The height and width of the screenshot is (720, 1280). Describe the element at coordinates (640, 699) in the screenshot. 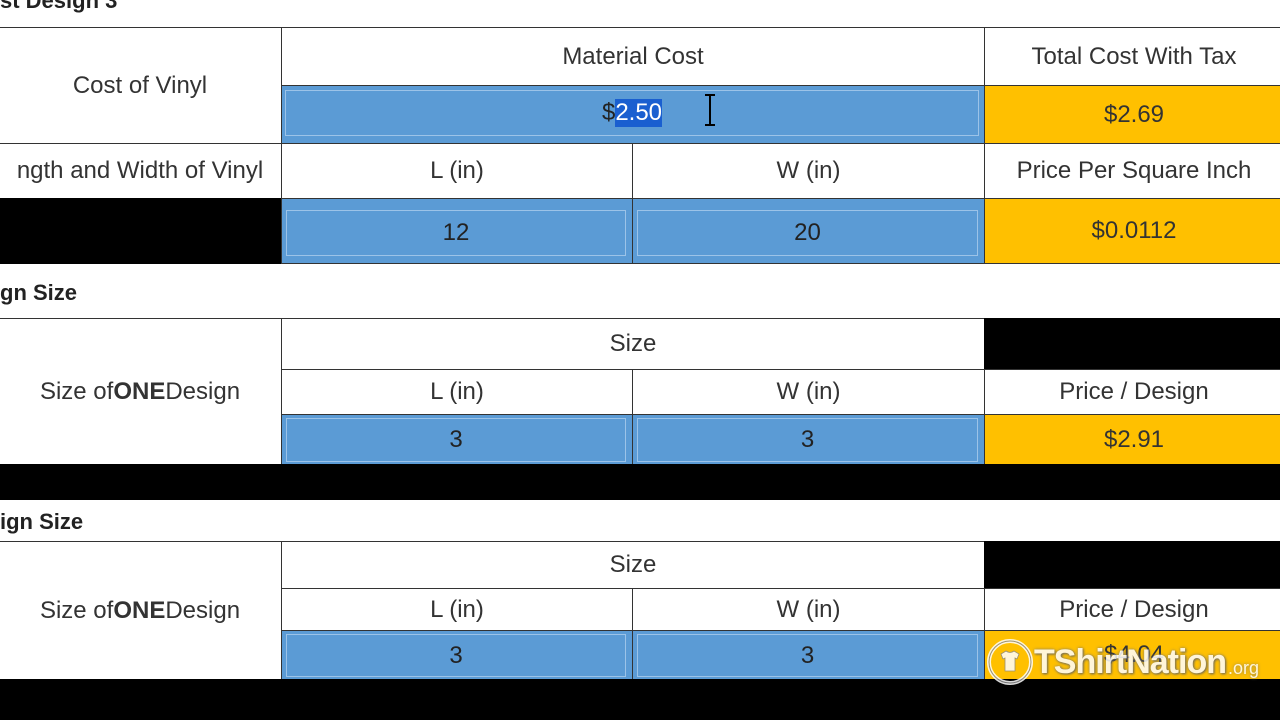

I see `black-footer-bar` at that location.